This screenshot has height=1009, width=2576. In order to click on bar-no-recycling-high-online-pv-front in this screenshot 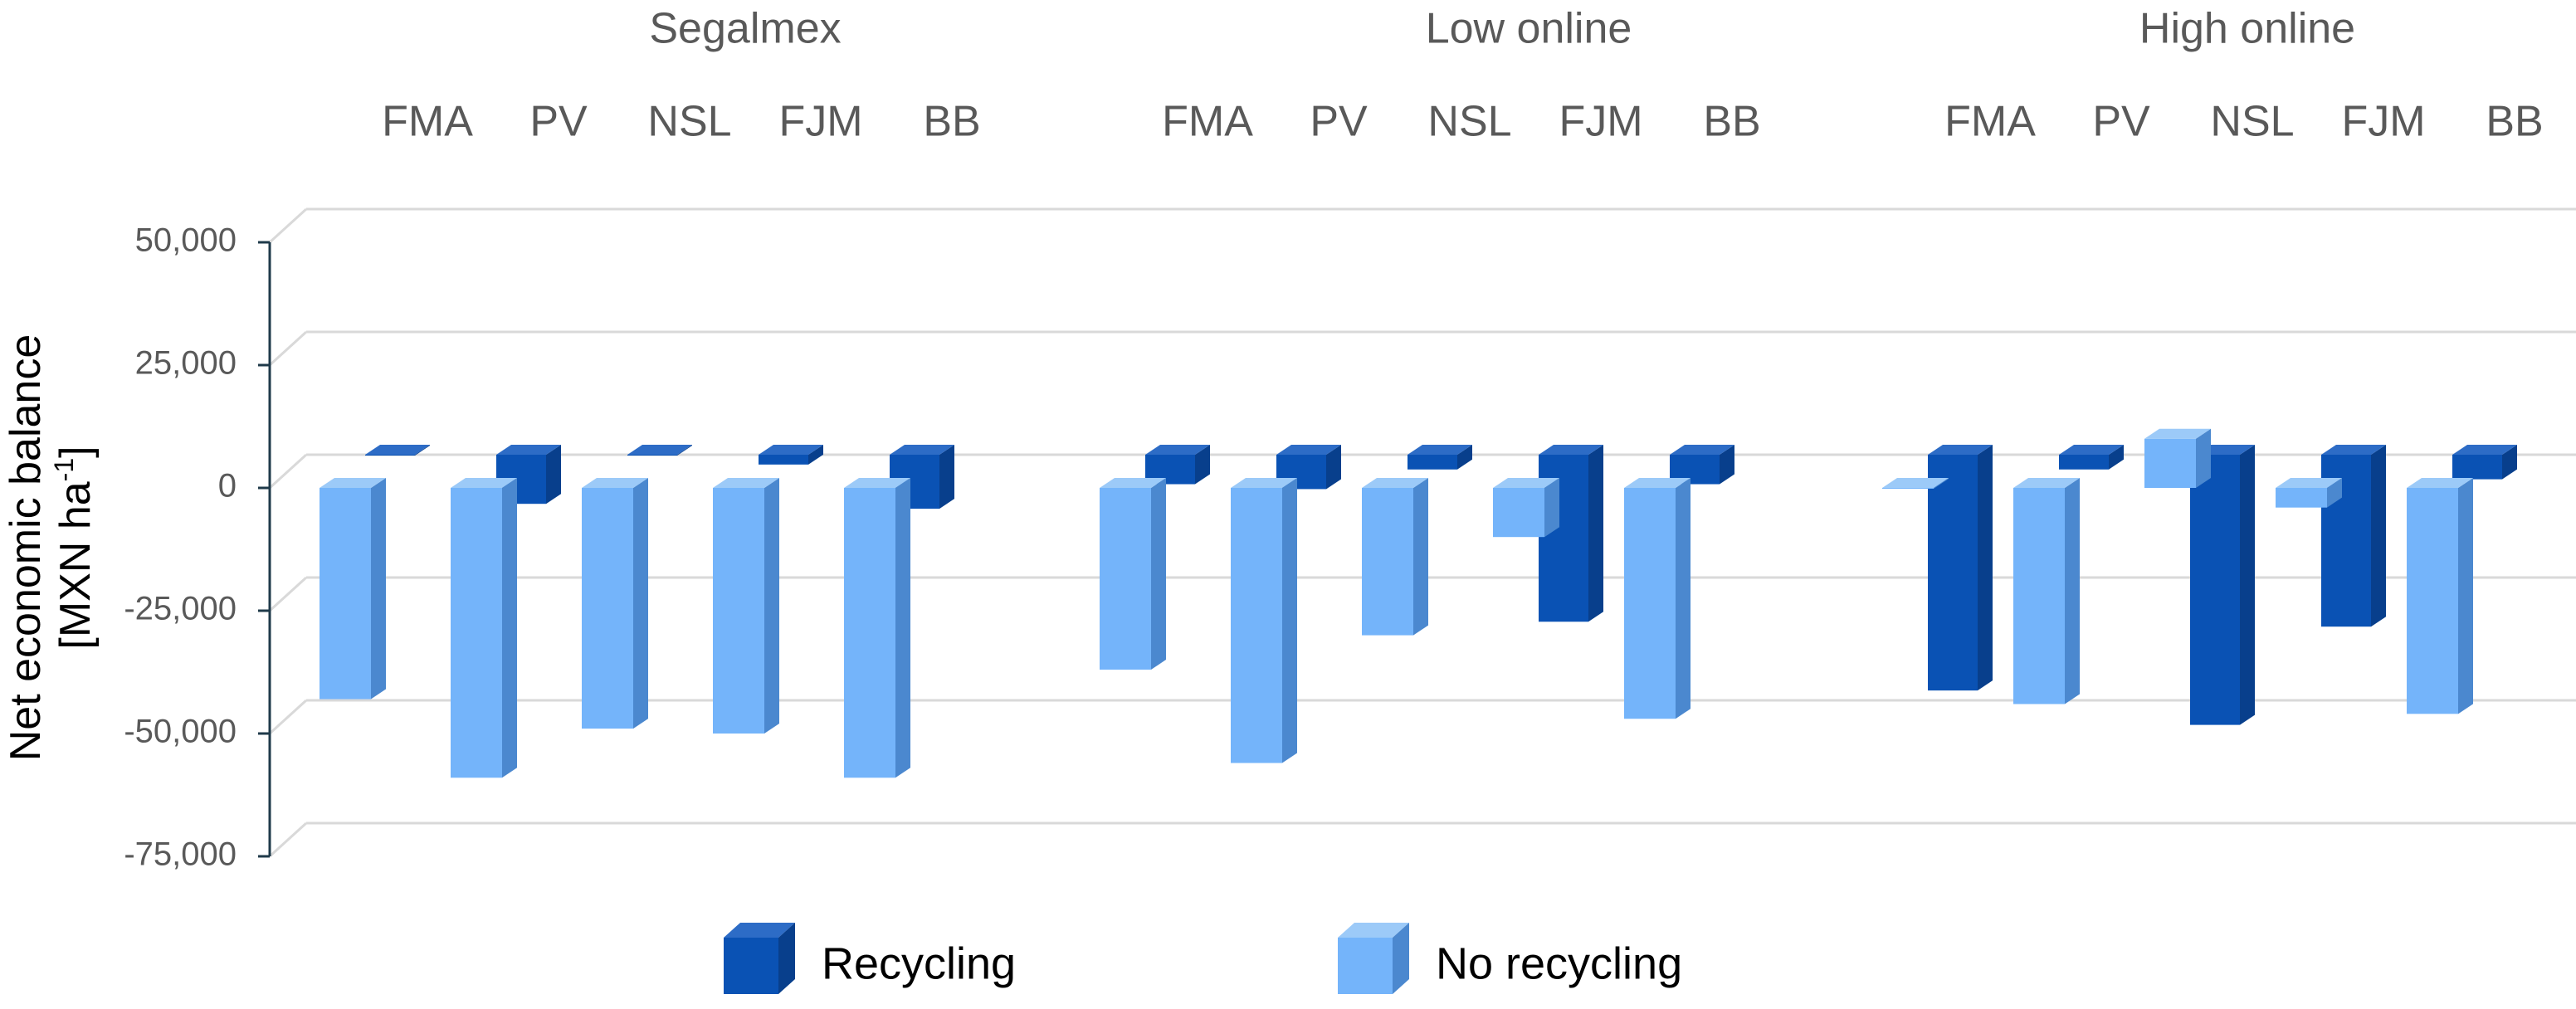, I will do `click(2039, 596)`.